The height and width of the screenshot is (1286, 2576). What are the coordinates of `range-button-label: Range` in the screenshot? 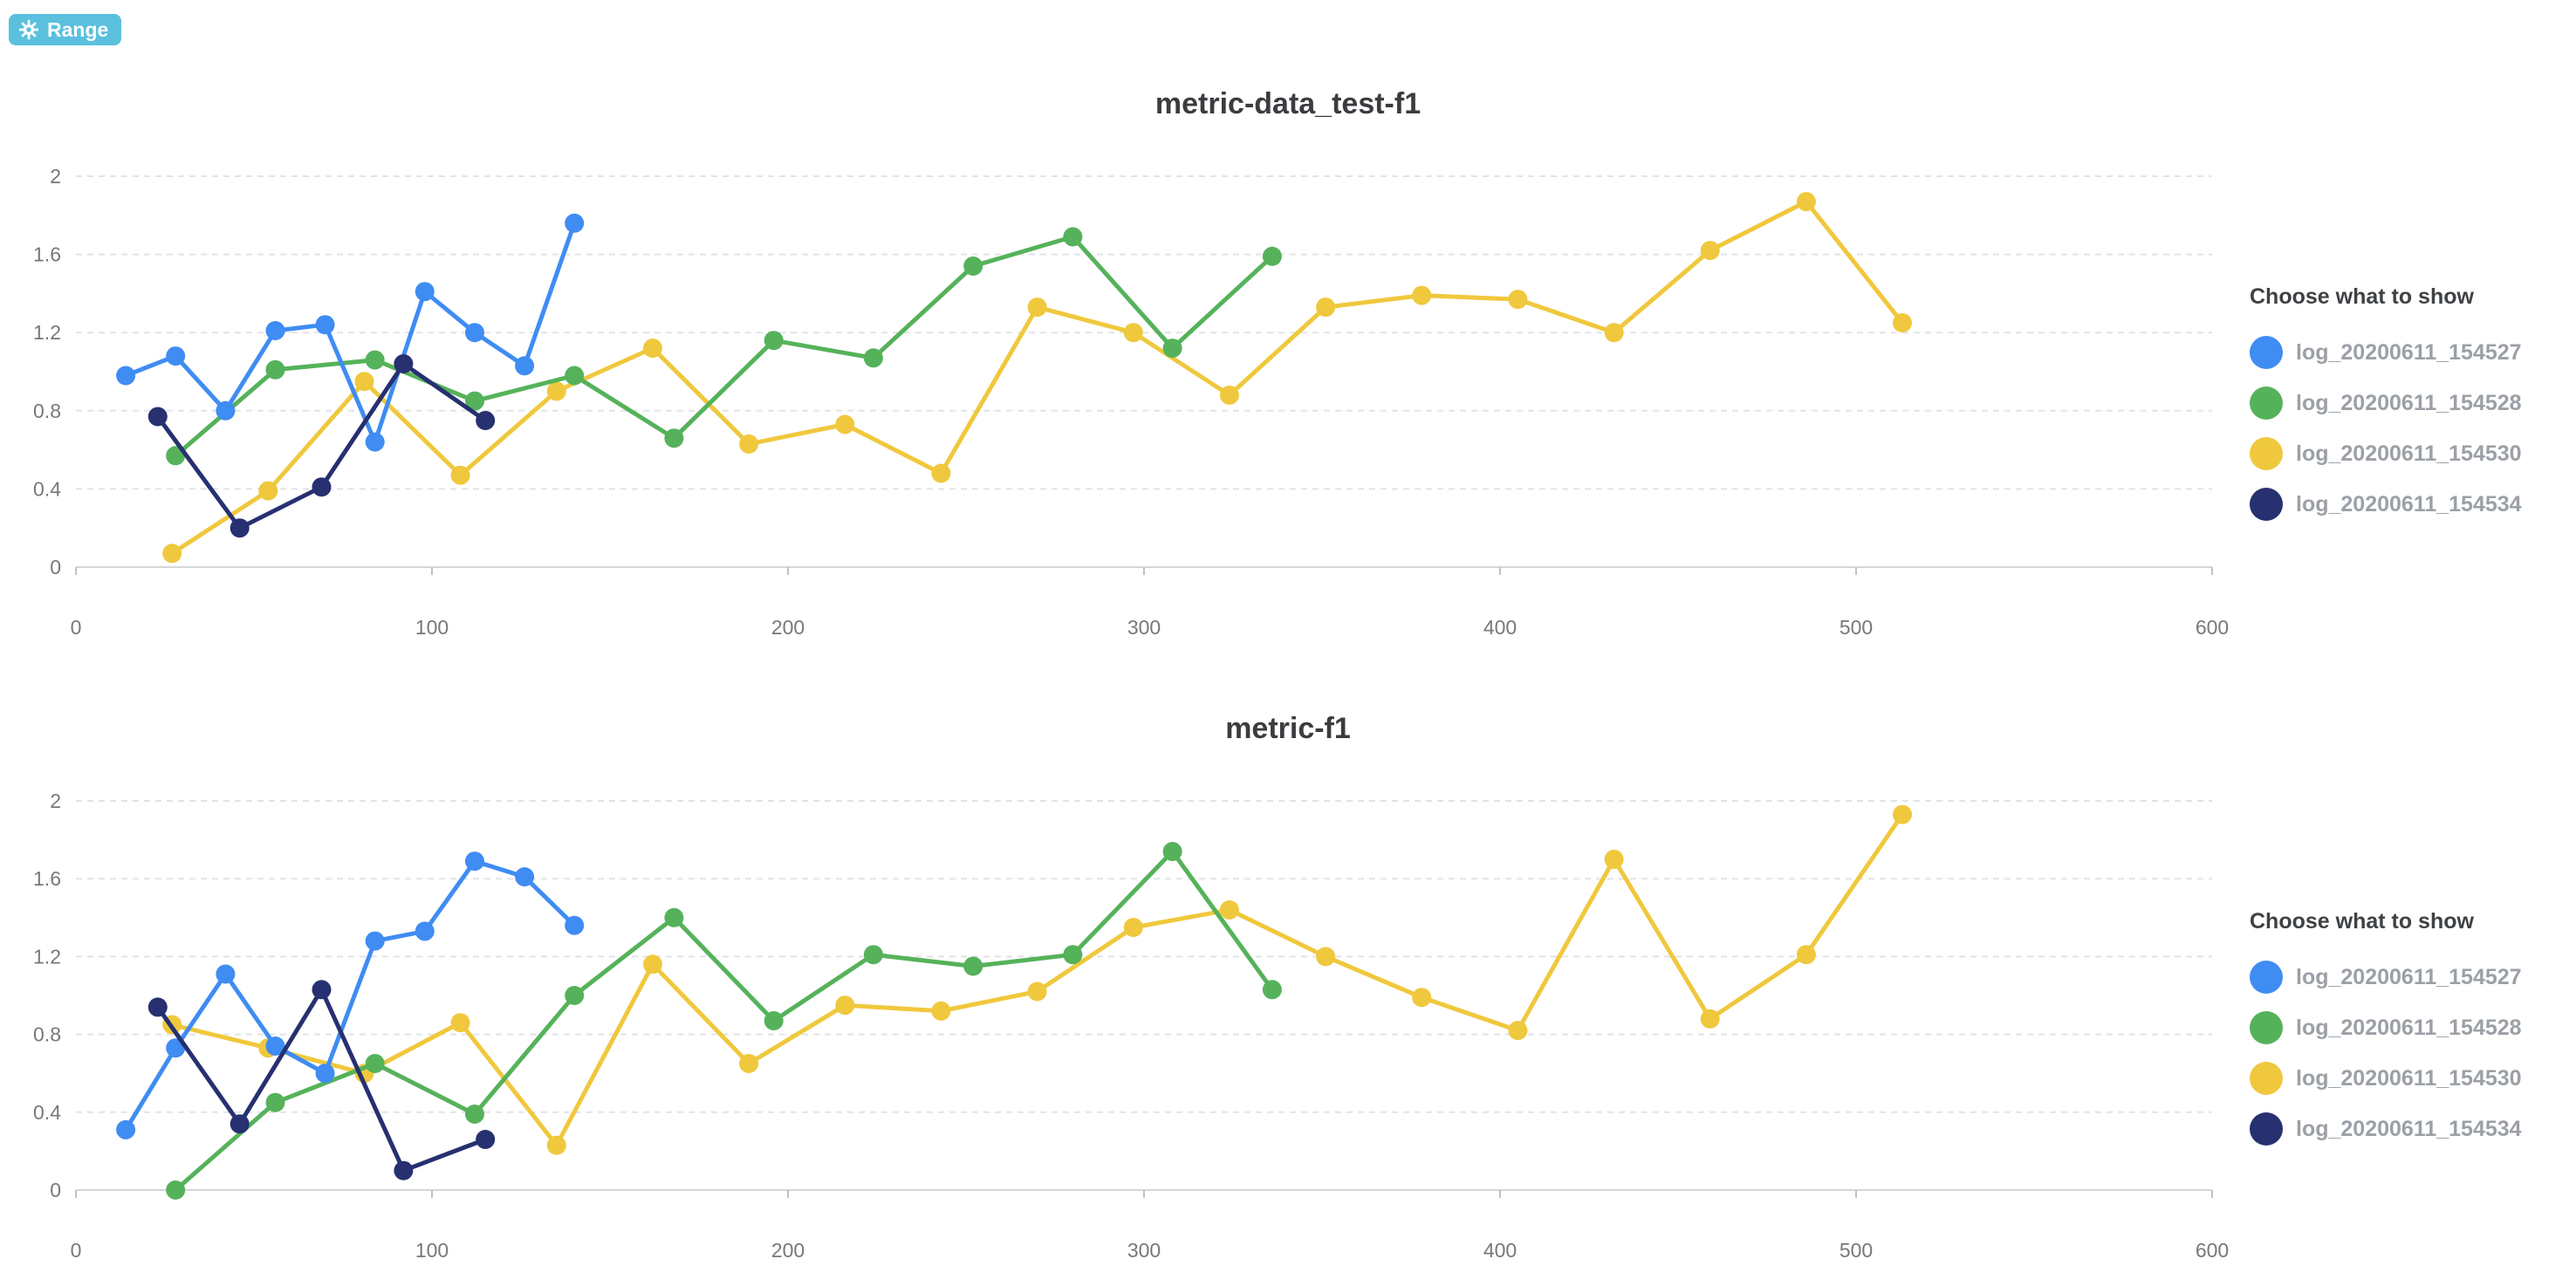 It's located at (78, 29).